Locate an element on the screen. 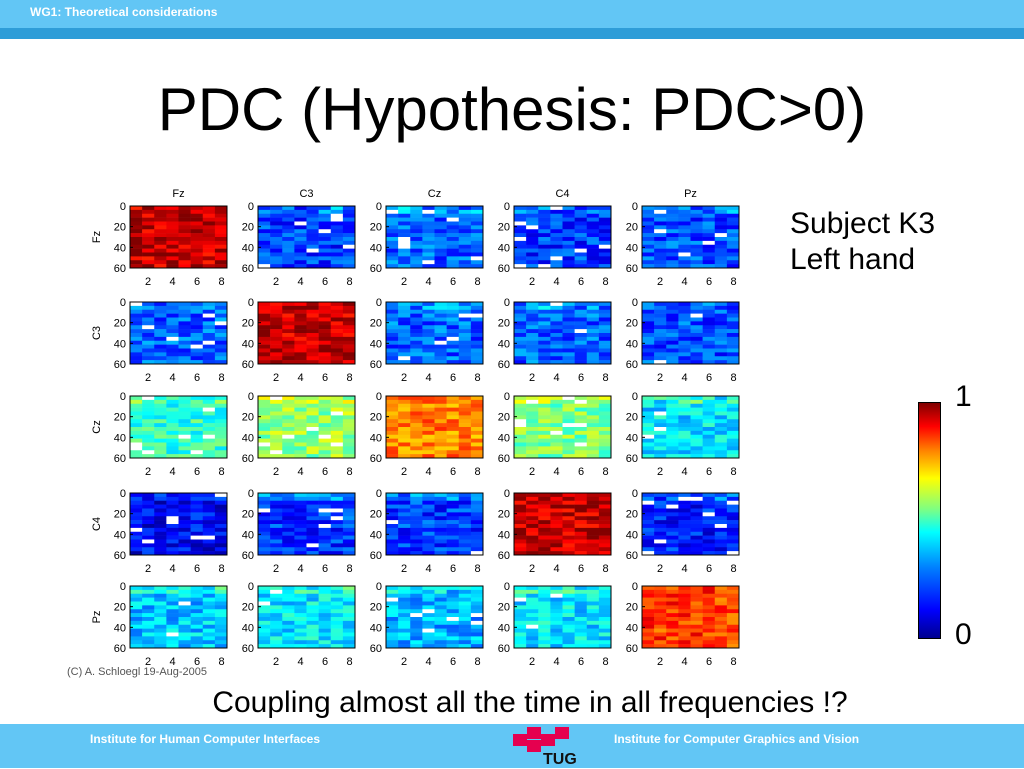  y-tick-label: 60 is located at coordinates (376, 556).